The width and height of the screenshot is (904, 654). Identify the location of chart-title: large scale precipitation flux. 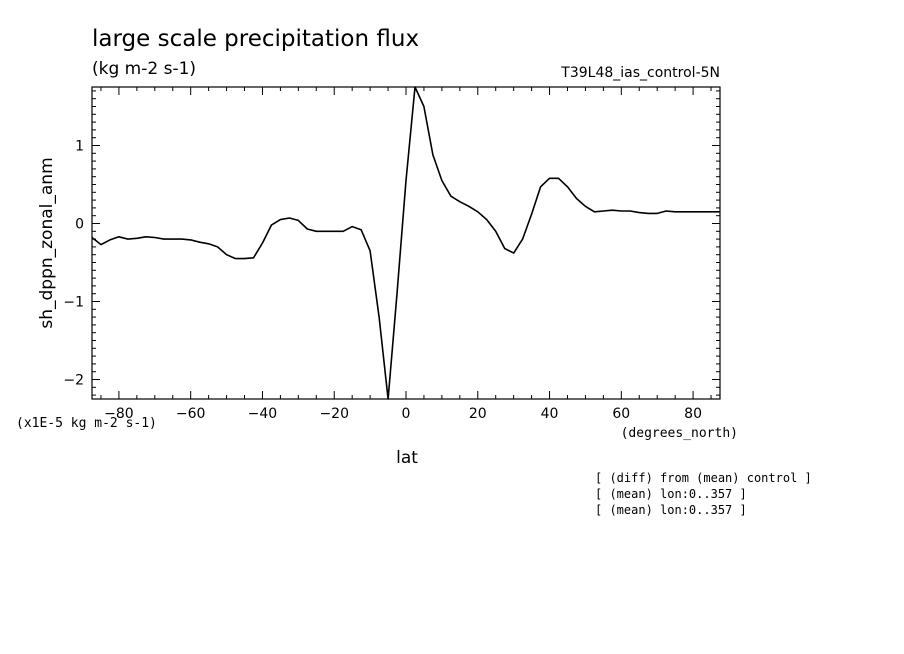
(255, 39).